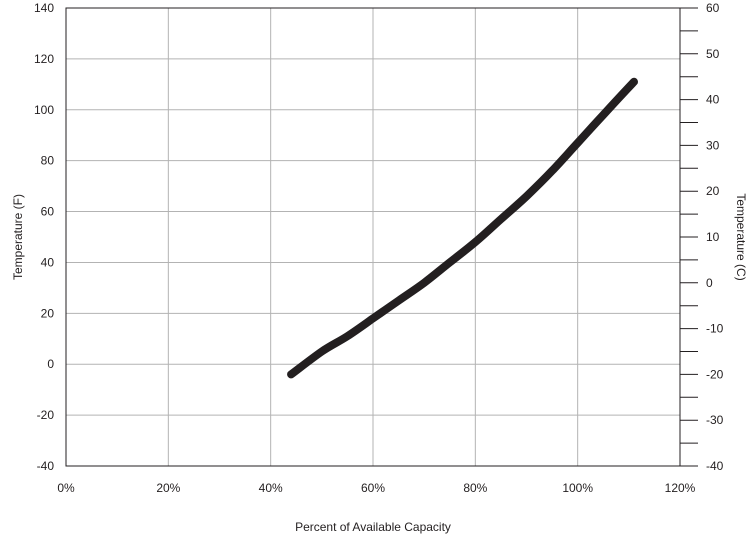 This screenshot has height=542, width=755. Describe the element at coordinates (48, 212) in the screenshot. I see `y-tick-label: 60` at that location.